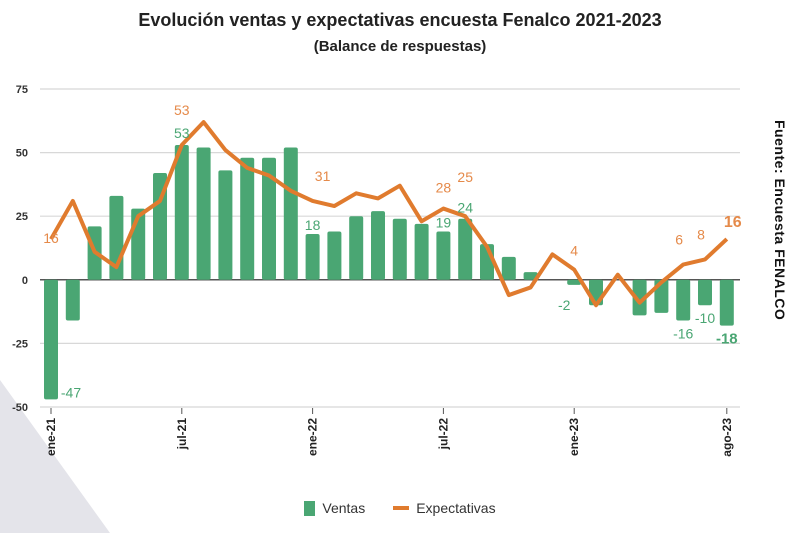 The width and height of the screenshot is (800, 533). What do you see at coordinates (51, 437) in the screenshot?
I see `x-tick-label: ene-21` at bounding box center [51, 437].